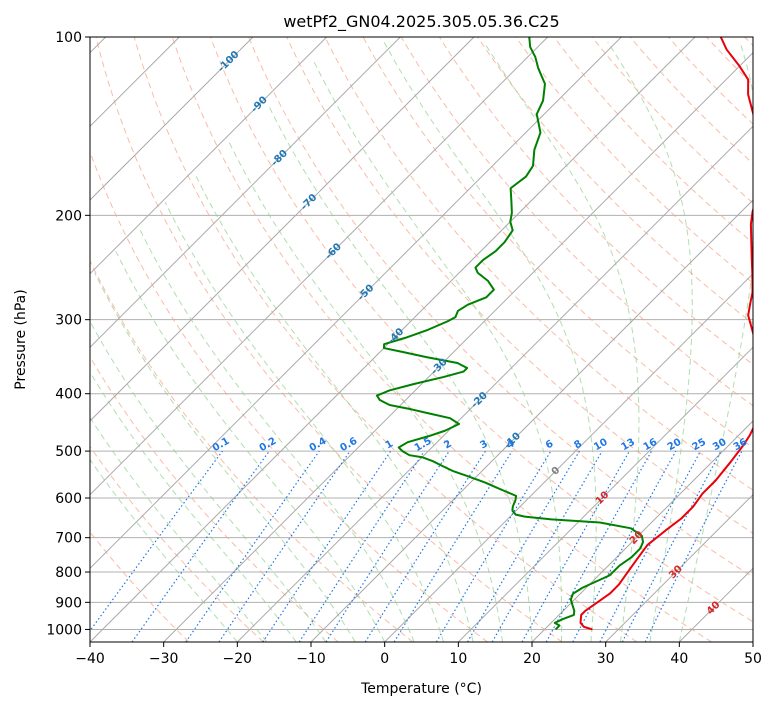 Image resolution: width=775 pixels, height=713 pixels. I want to click on y-tick-label: 1000, so click(64, 630).